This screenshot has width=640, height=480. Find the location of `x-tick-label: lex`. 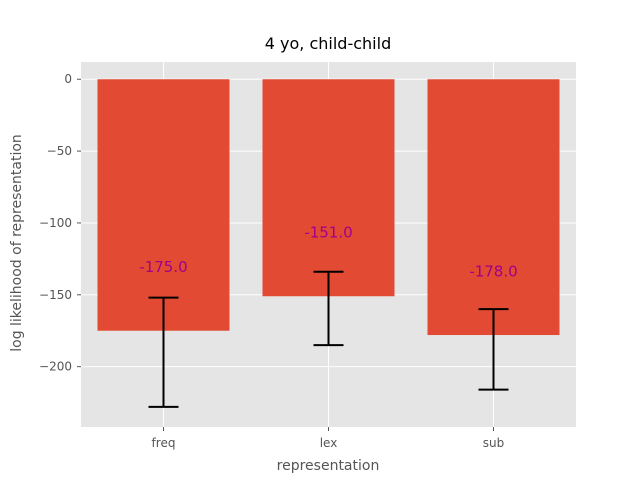

x-tick-label: lex is located at coordinates (329, 443).